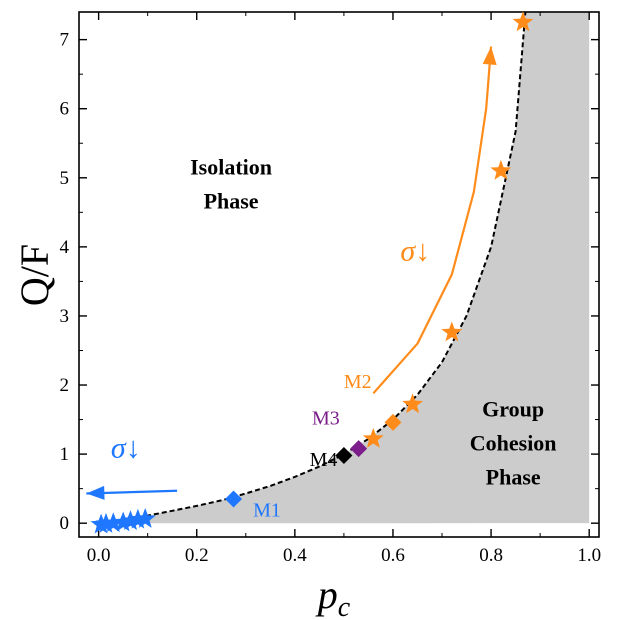 The width and height of the screenshot is (617, 620). What do you see at coordinates (65, 385) in the screenshot?
I see `y-tick-label: 2` at bounding box center [65, 385].